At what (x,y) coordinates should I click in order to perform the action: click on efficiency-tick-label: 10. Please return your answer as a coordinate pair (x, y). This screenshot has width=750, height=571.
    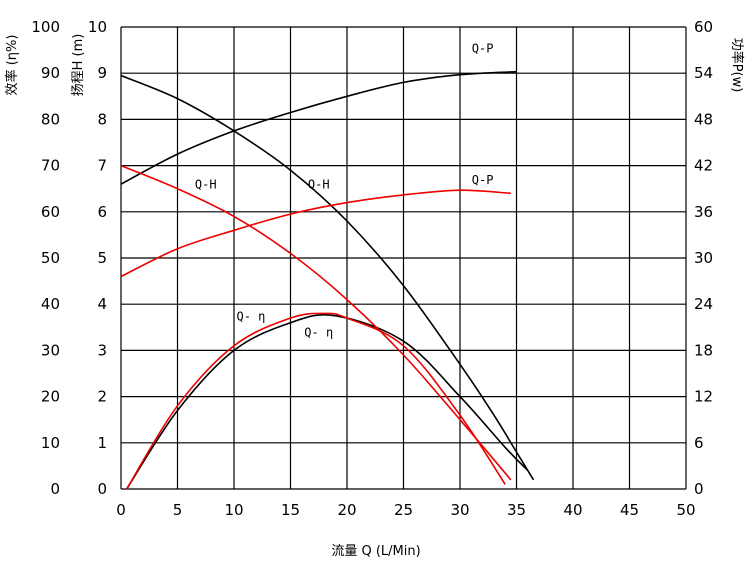
    Looking at the image, I should click on (50, 443).